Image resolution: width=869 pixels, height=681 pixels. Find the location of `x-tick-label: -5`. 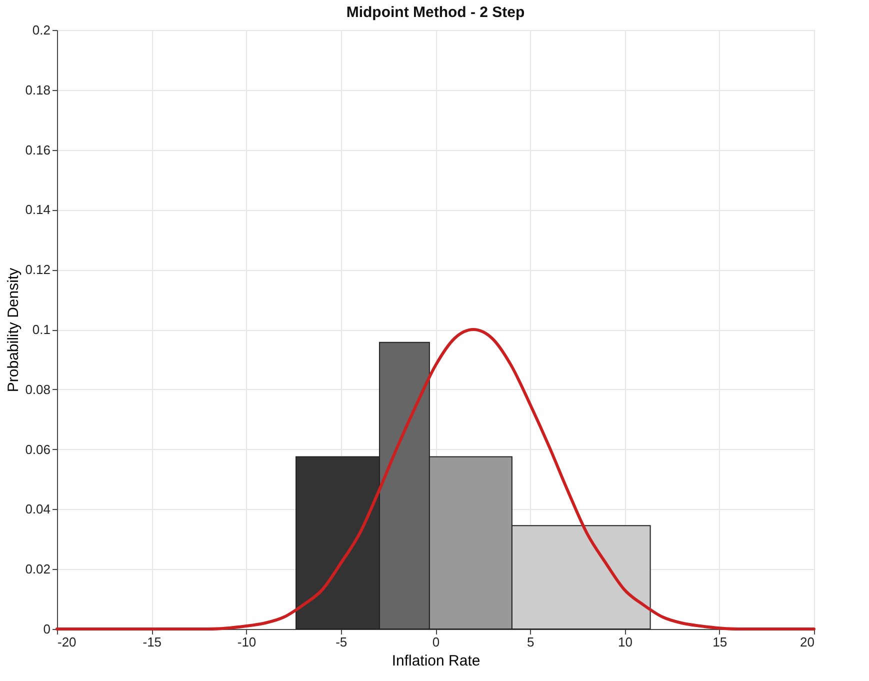

x-tick-label: -5 is located at coordinates (342, 642).